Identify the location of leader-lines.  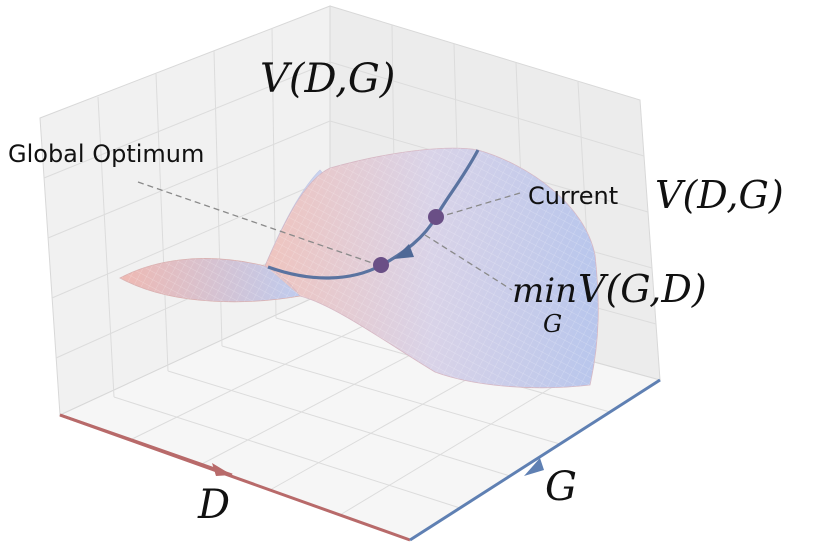
(329, 236).